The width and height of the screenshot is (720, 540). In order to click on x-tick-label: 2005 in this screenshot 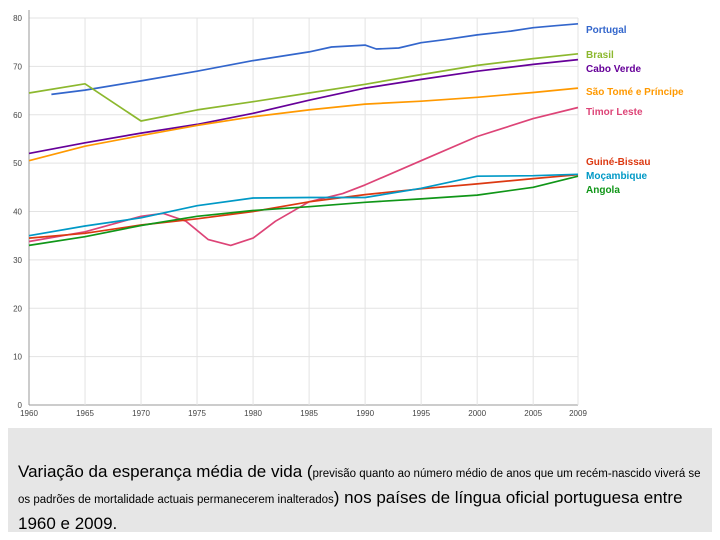, I will do `click(533, 413)`.